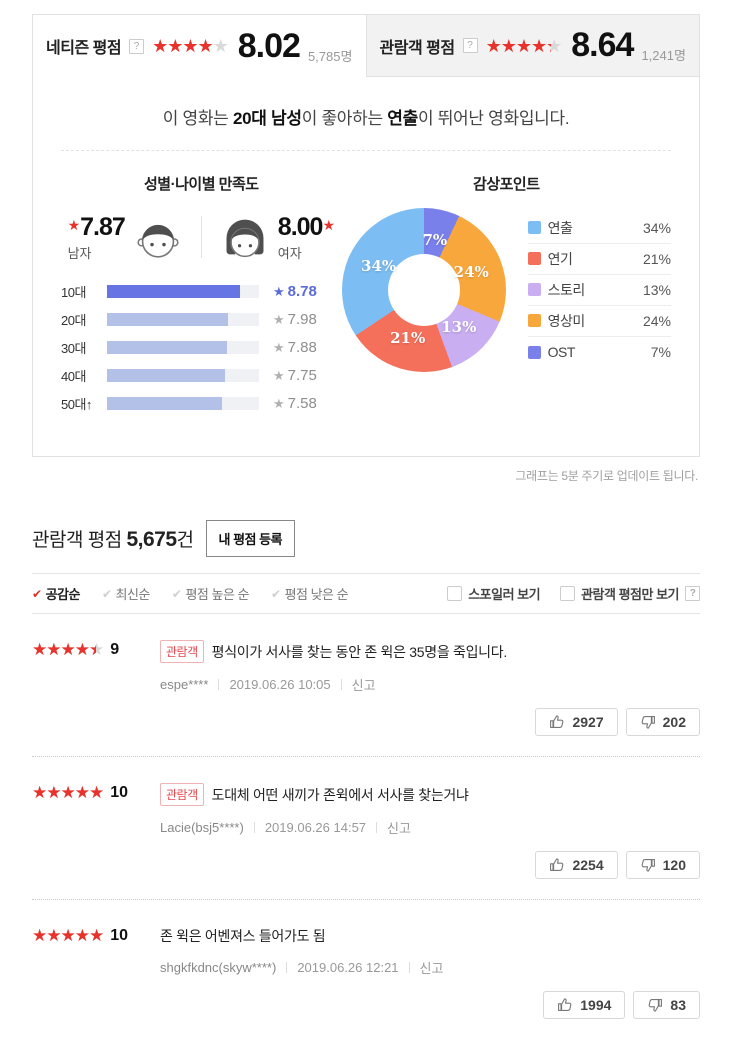 The width and height of the screenshot is (740, 1049). What do you see at coordinates (202, 827) in the screenshot?
I see `review-author: Lacie(bsj5****)` at bounding box center [202, 827].